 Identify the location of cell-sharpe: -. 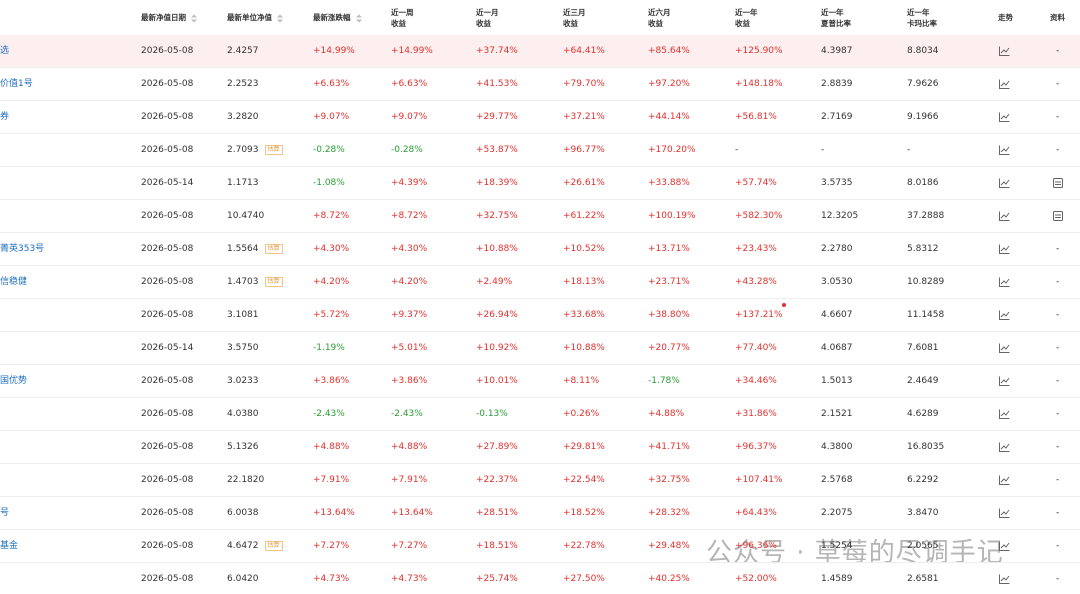
(823, 150).